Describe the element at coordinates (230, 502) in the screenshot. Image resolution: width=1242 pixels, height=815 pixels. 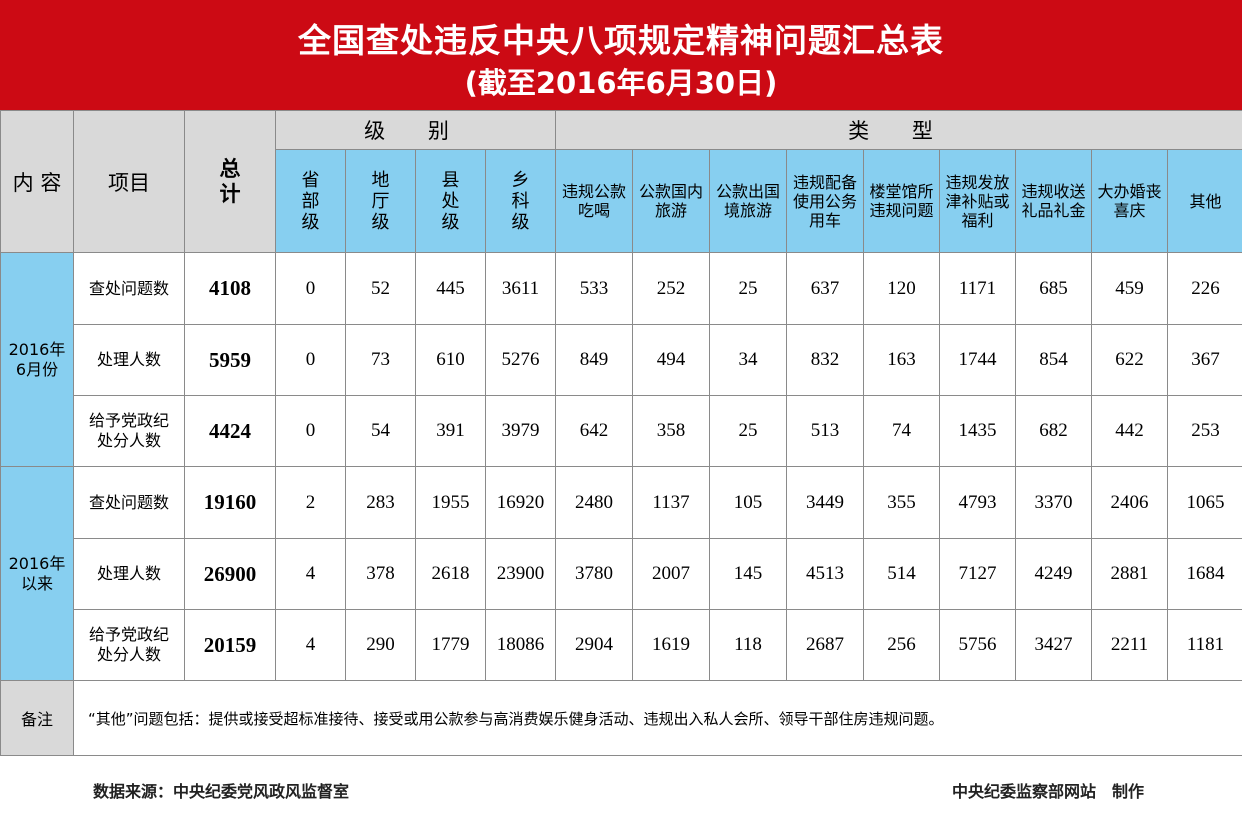
I see `row-total: 19160` at that location.